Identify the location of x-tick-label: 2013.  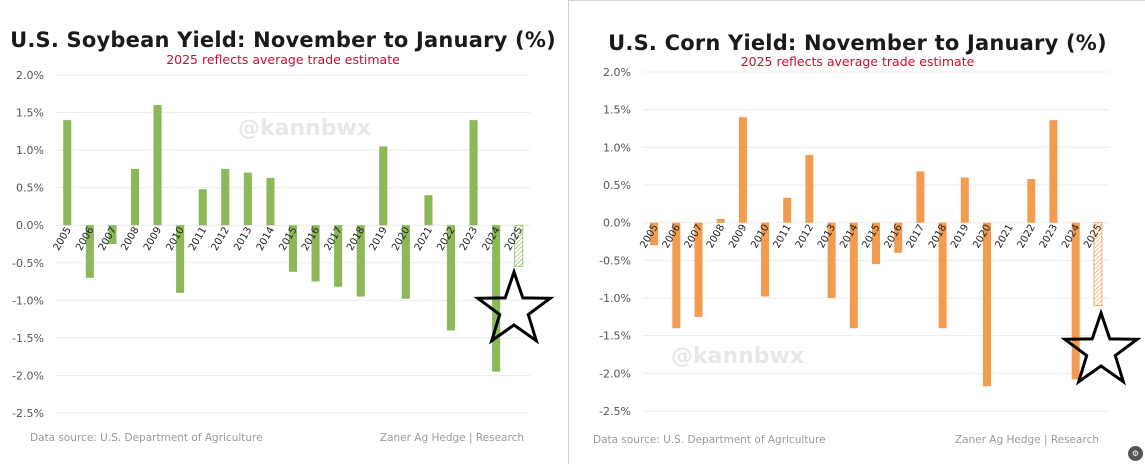
(243, 239).